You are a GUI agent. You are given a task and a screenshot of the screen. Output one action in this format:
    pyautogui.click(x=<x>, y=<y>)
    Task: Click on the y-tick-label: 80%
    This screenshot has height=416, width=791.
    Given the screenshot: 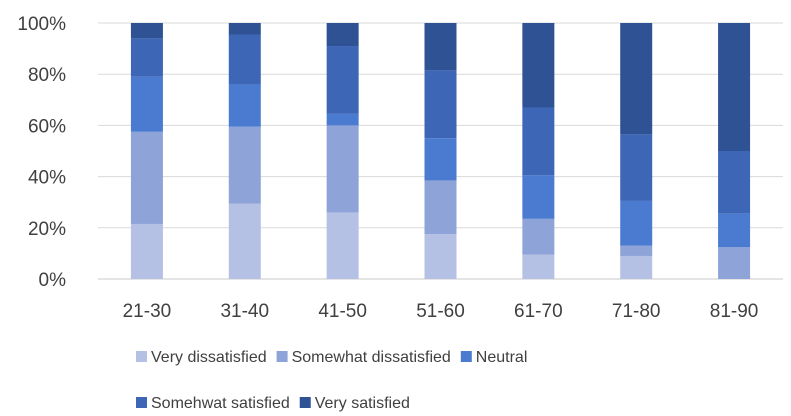 What is the action you would take?
    pyautogui.click(x=47, y=75)
    